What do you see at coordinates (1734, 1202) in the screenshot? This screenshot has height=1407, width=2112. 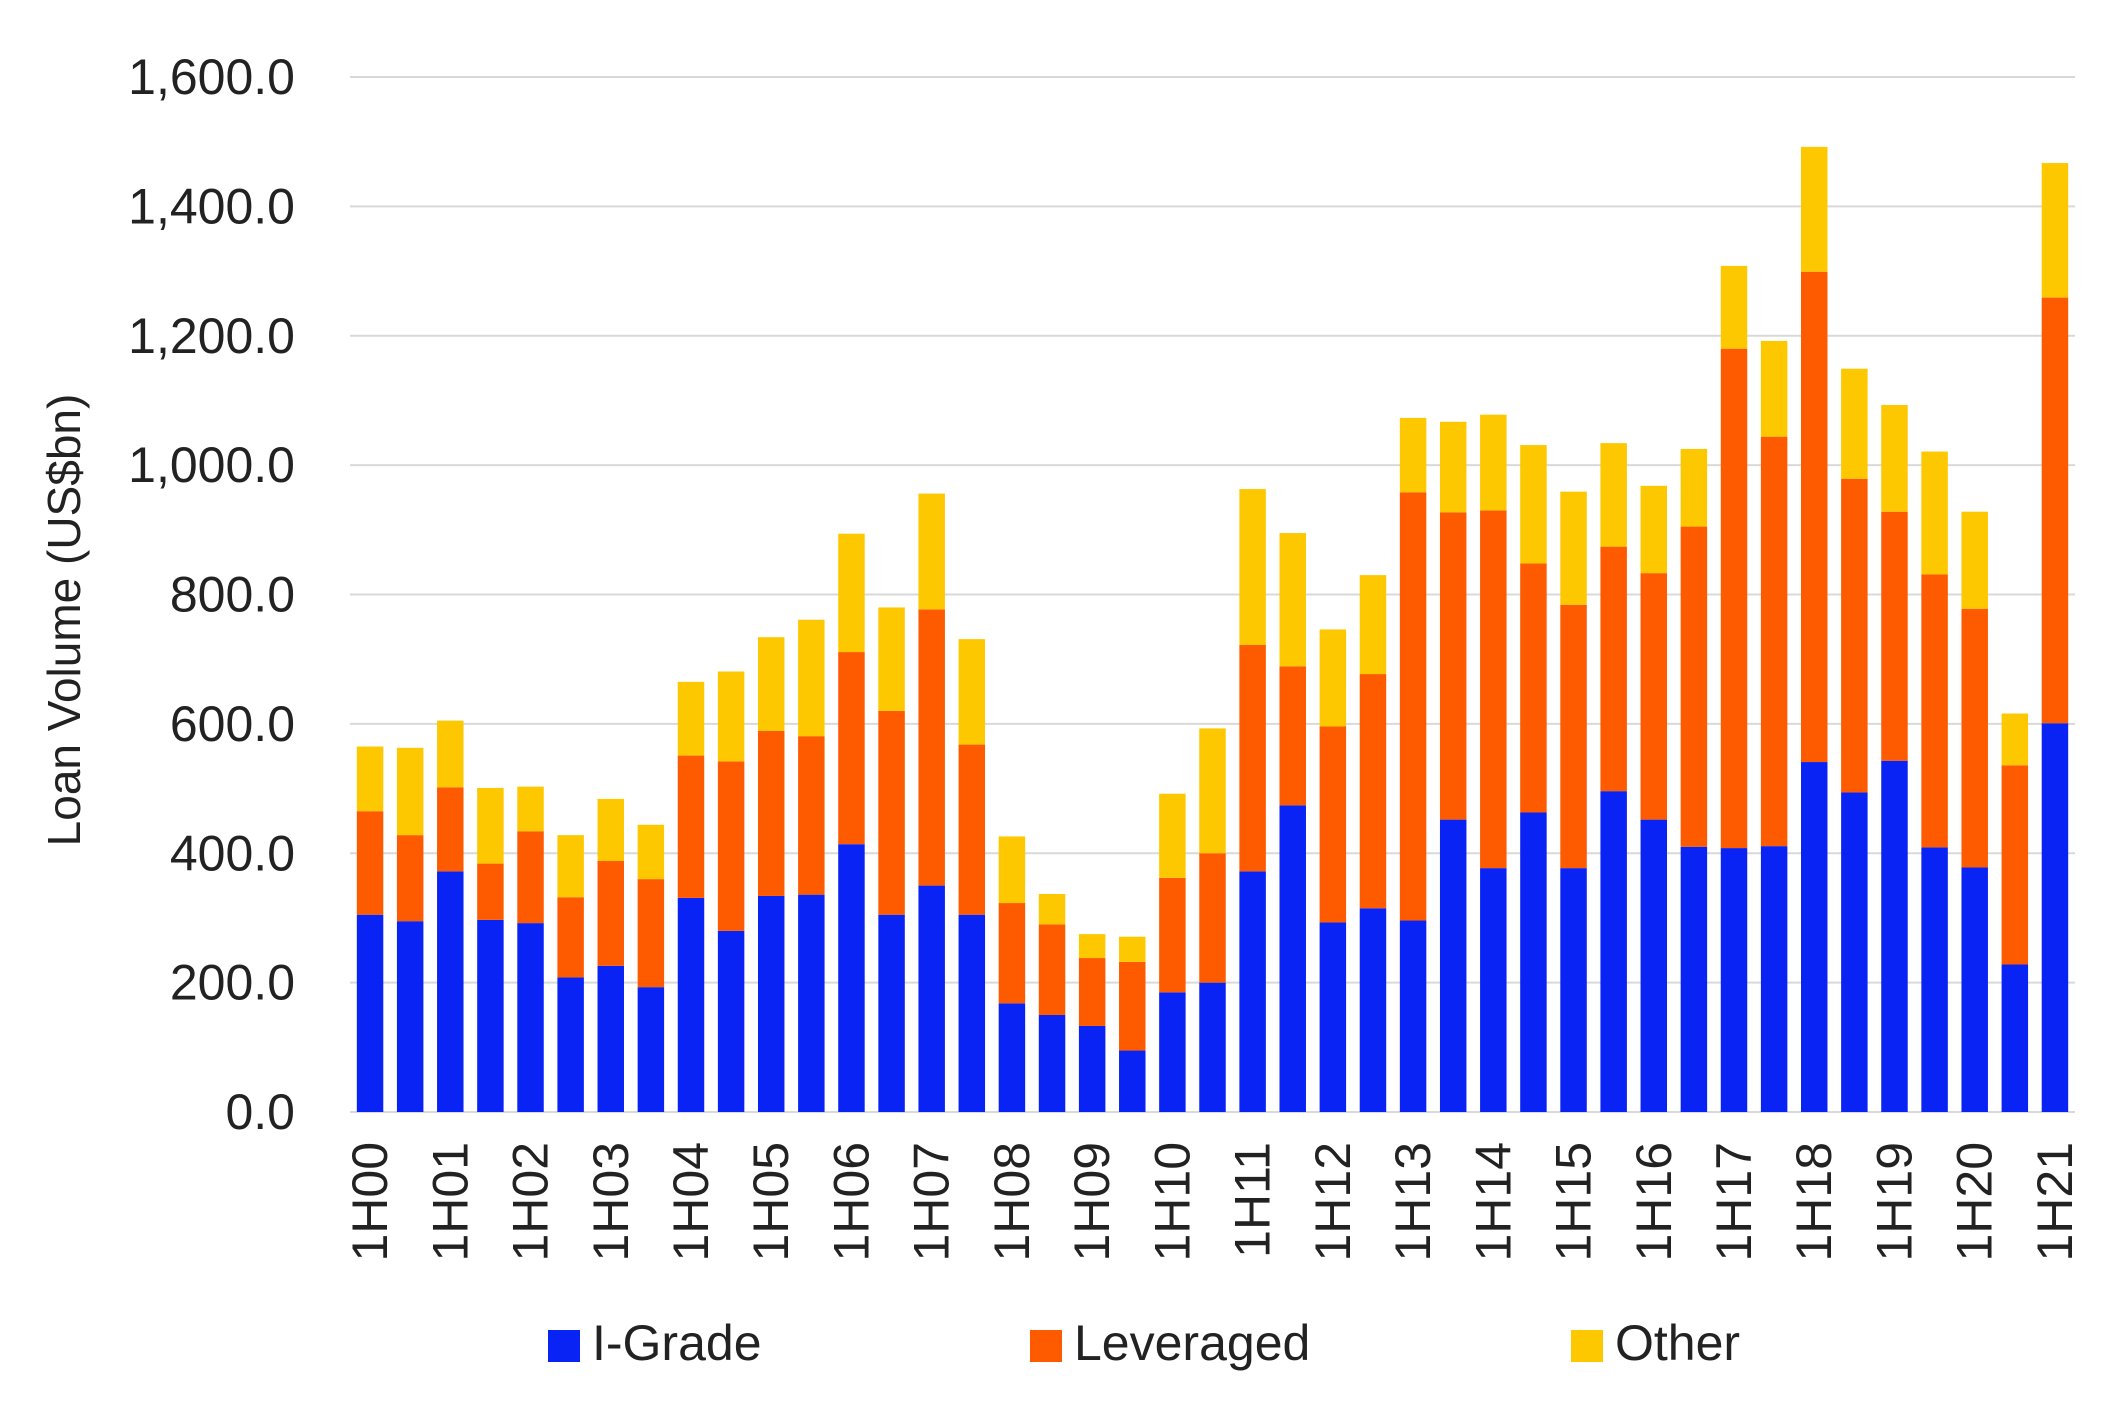 I see `x-tick-label: 1H17` at bounding box center [1734, 1202].